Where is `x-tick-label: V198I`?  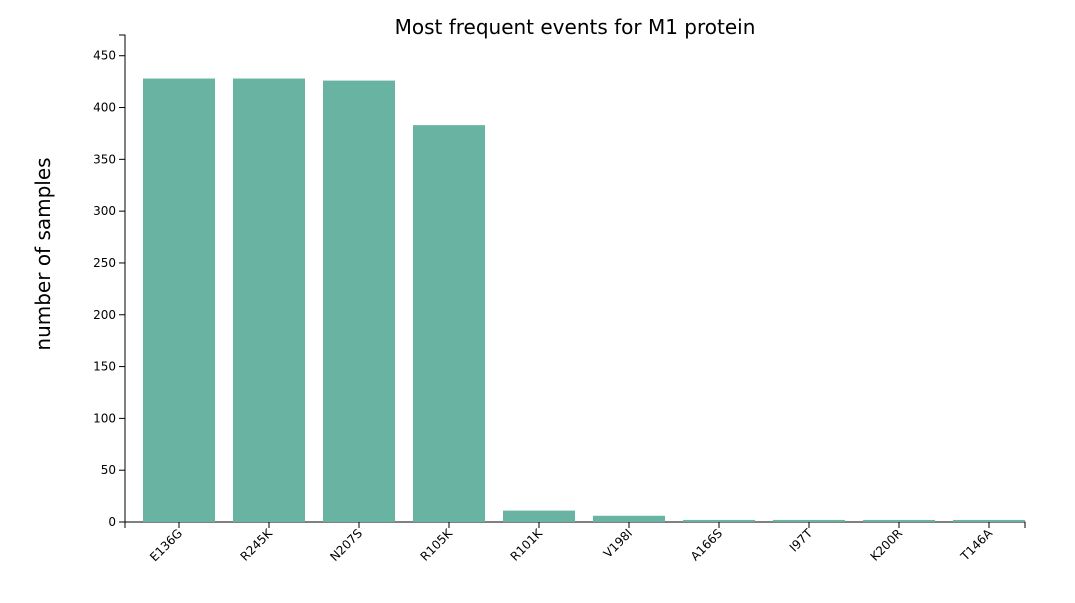 x-tick-label: V198I is located at coordinates (618, 543).